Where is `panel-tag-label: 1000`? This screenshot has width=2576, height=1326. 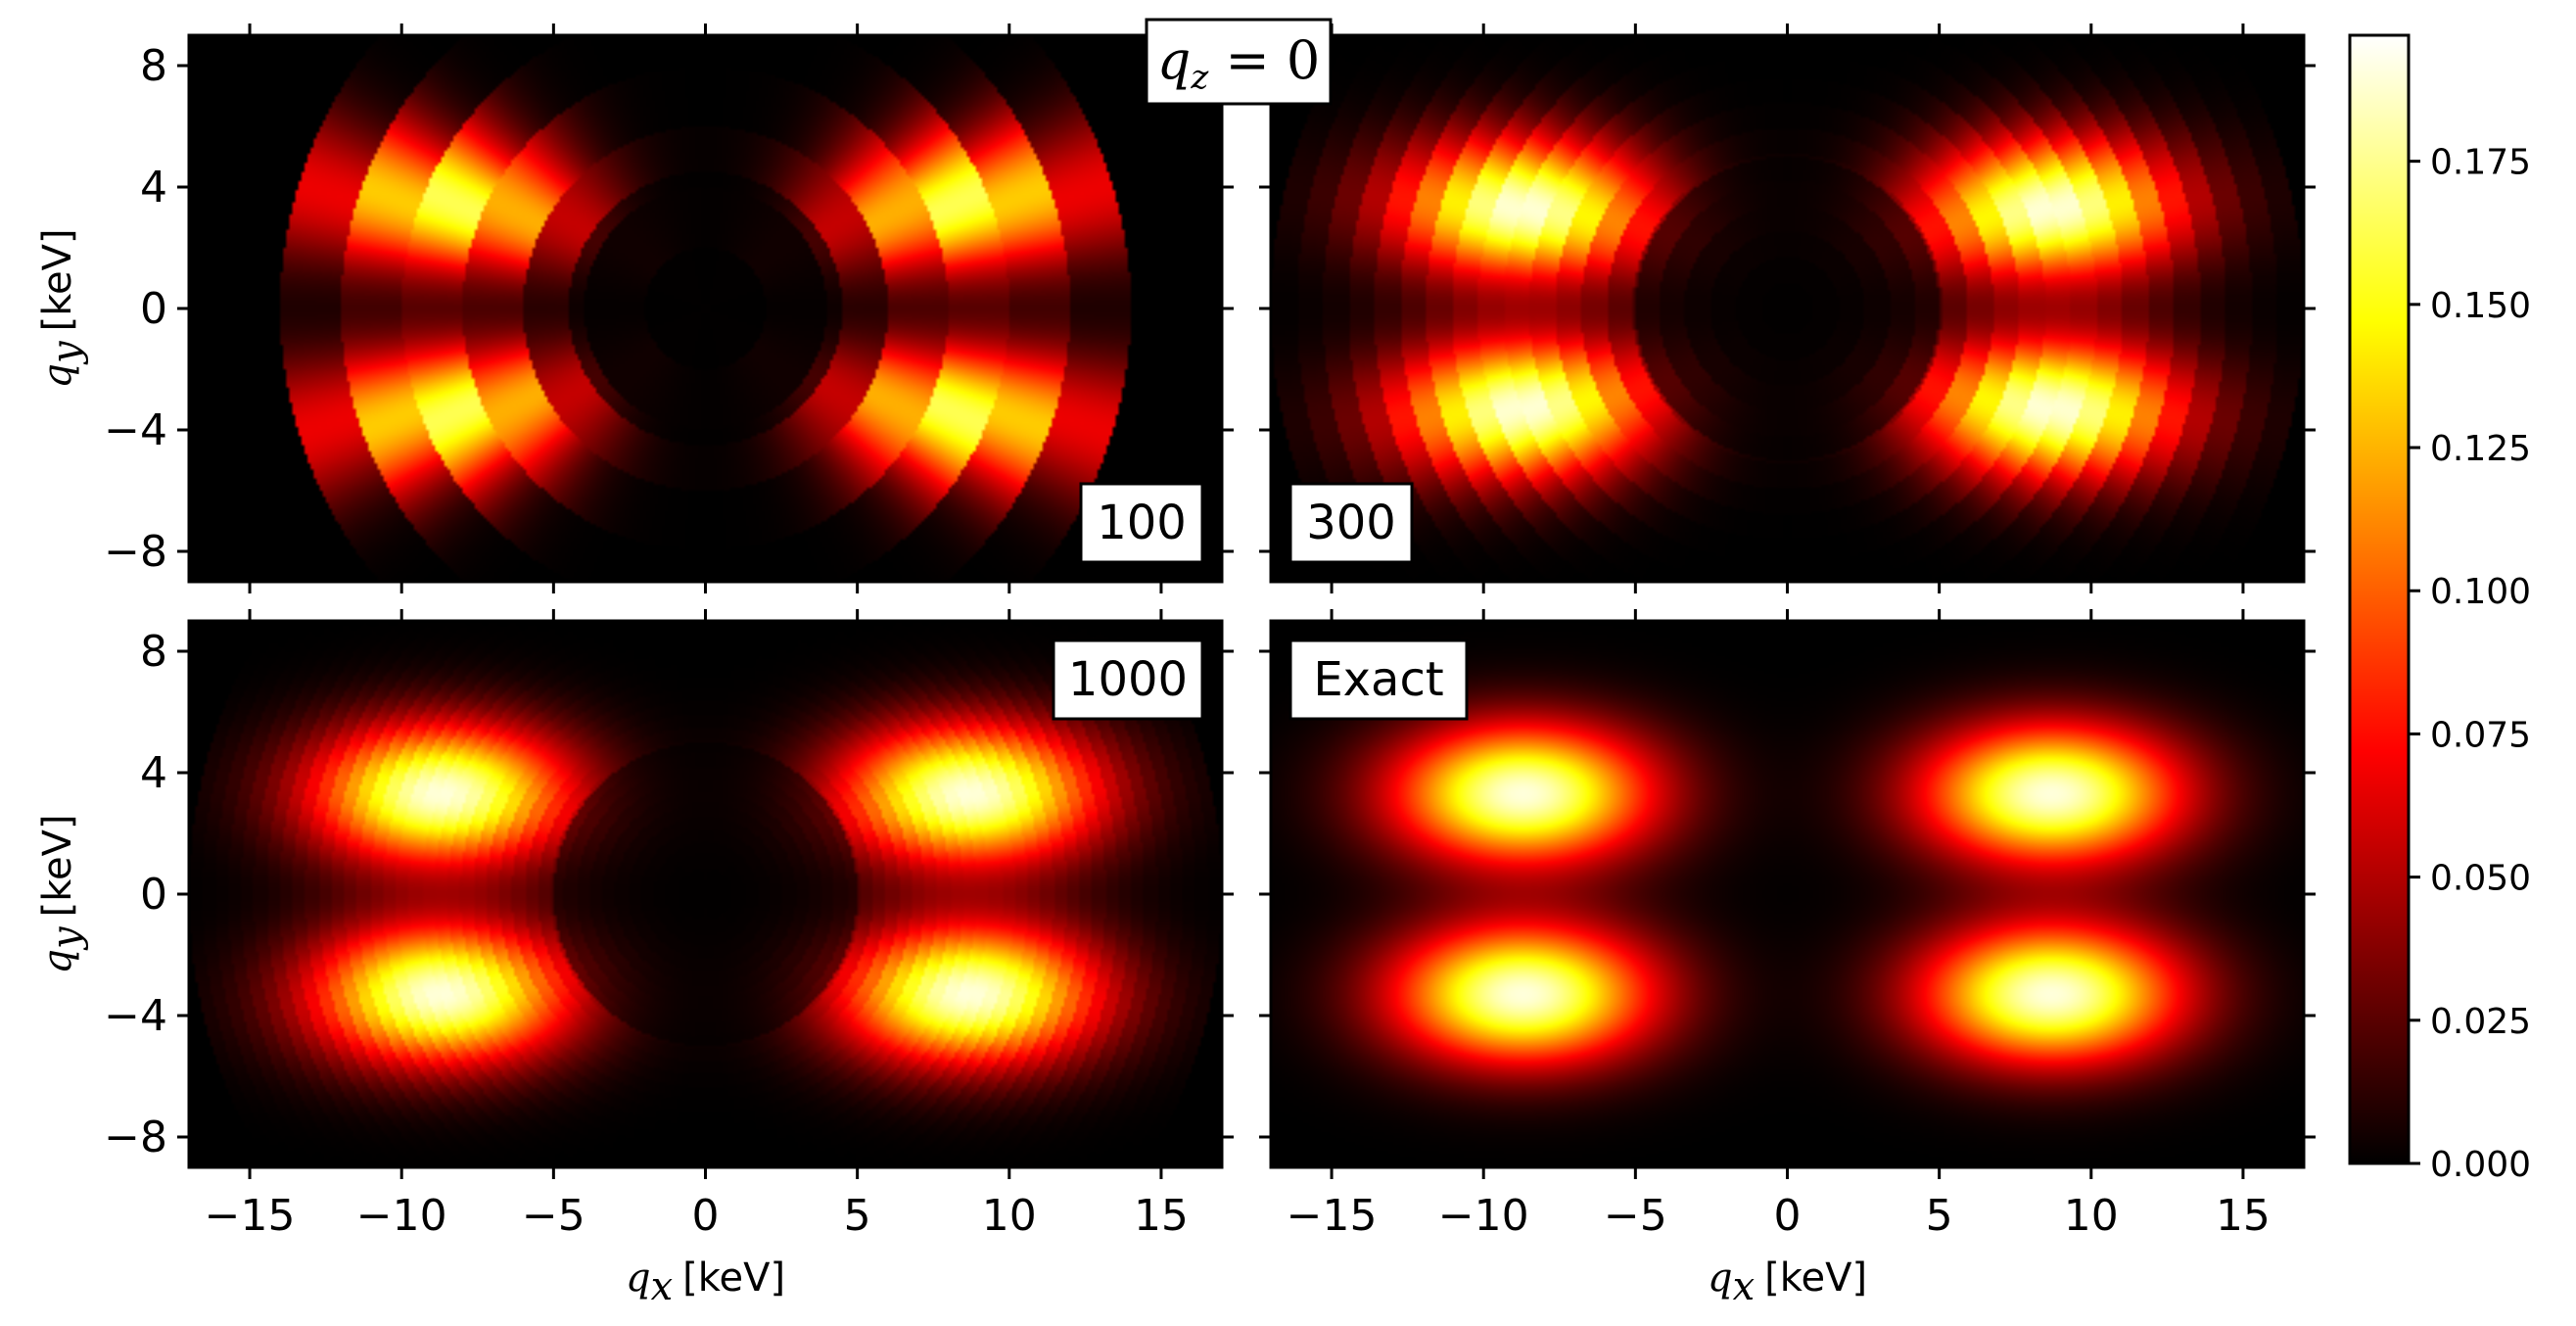
panel-tag-label: 1000 is located at coordinates (1128, 679).